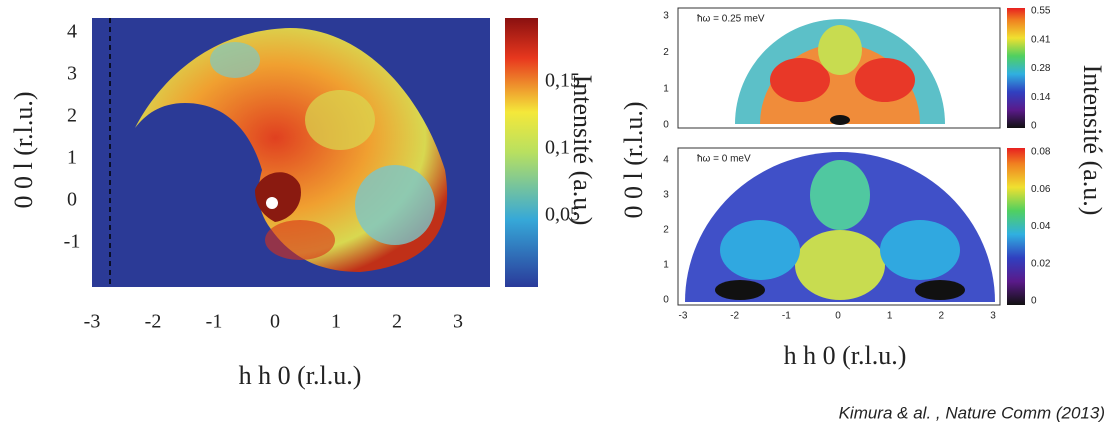 The width and height of the screenshot is (1112, 438). What do you see at coordinates (72, 242) in the screenshot?
I see `y-tick-label: -1` at bounding box center [72, 242].